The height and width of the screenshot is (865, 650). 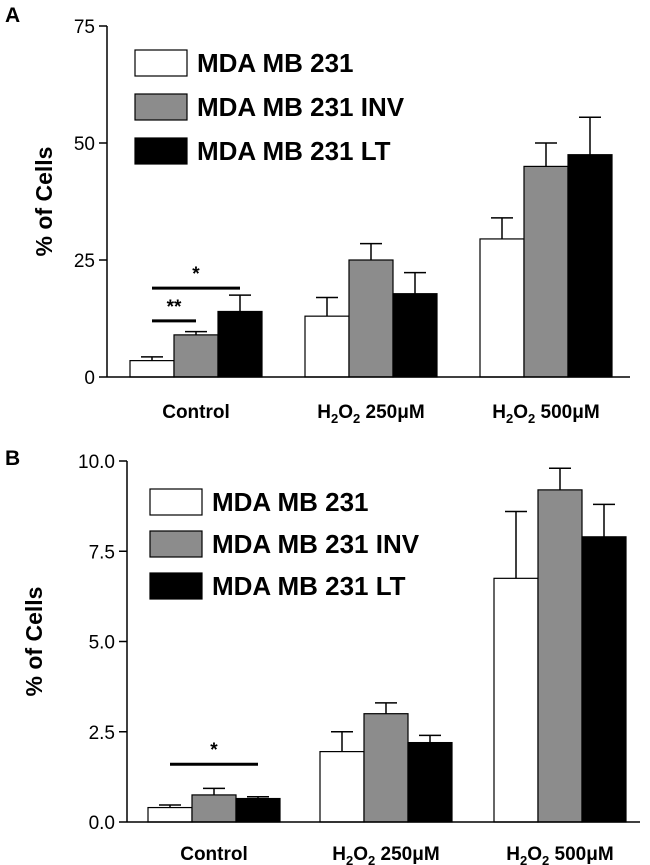 I want to click on y-tick-label: 0.0, so click(x=102, y=823).